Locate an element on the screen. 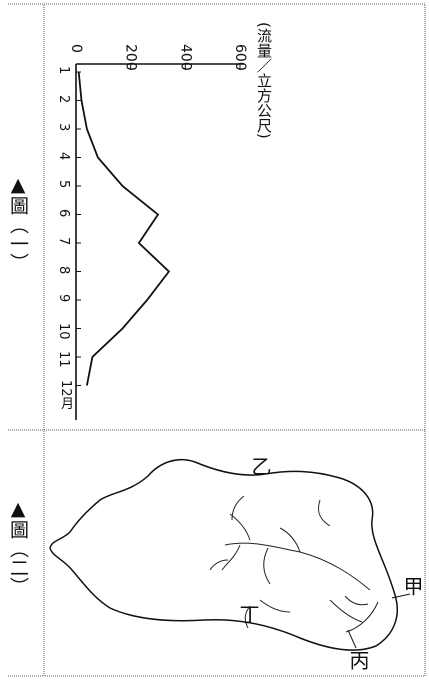  label-bing: 丙 is located at coordinates (358, 660).